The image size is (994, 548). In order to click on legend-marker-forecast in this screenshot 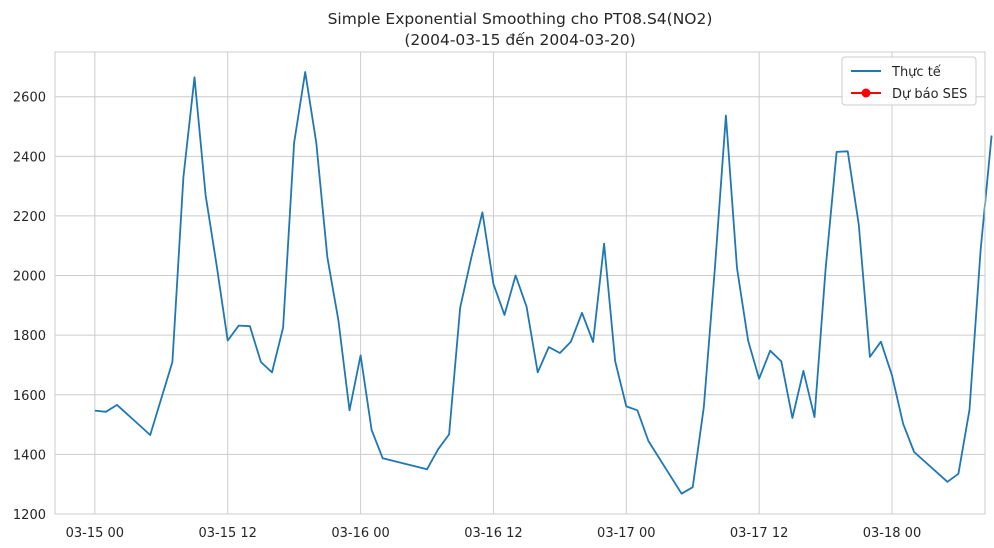, I will do `click(866, 93)`.